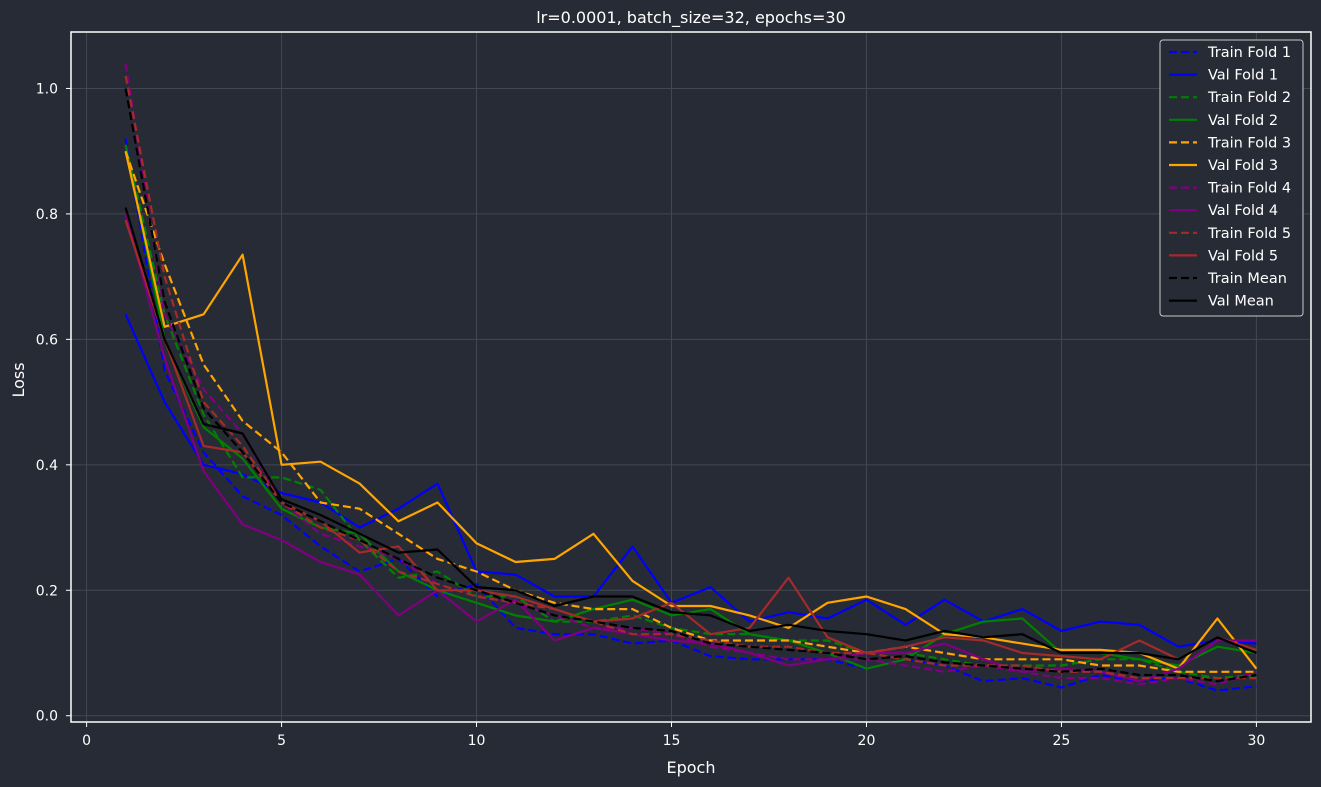 Image resolution: width=1321 pixels, height=787 pixels. What do you see at coordinates (691, 18) in the screenshot?
I see `chart-title: lr=0.0001, batch_size=32, epochs=30` at bounding box center [691, 18].